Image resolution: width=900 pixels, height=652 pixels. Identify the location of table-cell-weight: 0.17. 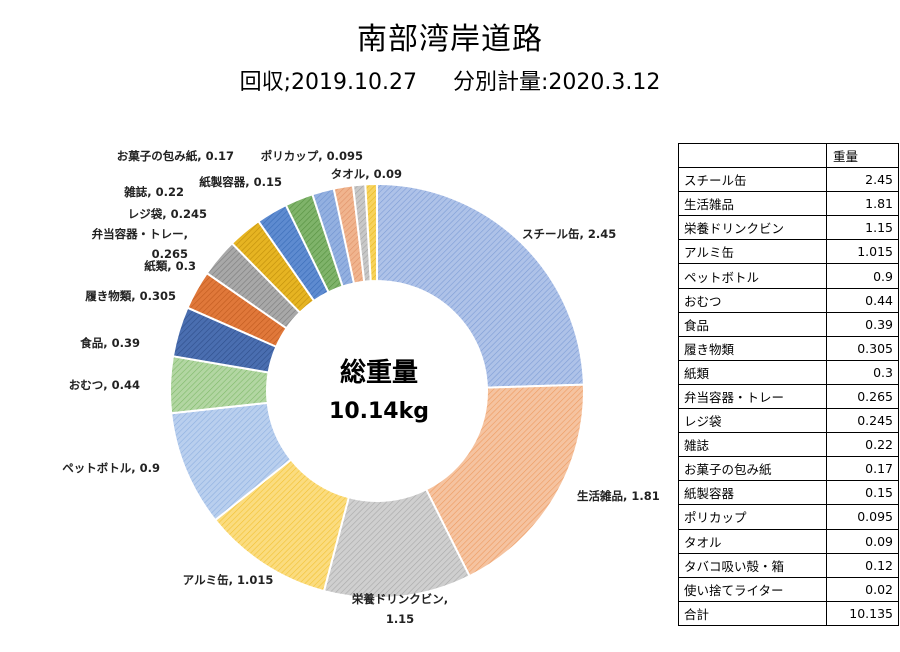
(862, 469).